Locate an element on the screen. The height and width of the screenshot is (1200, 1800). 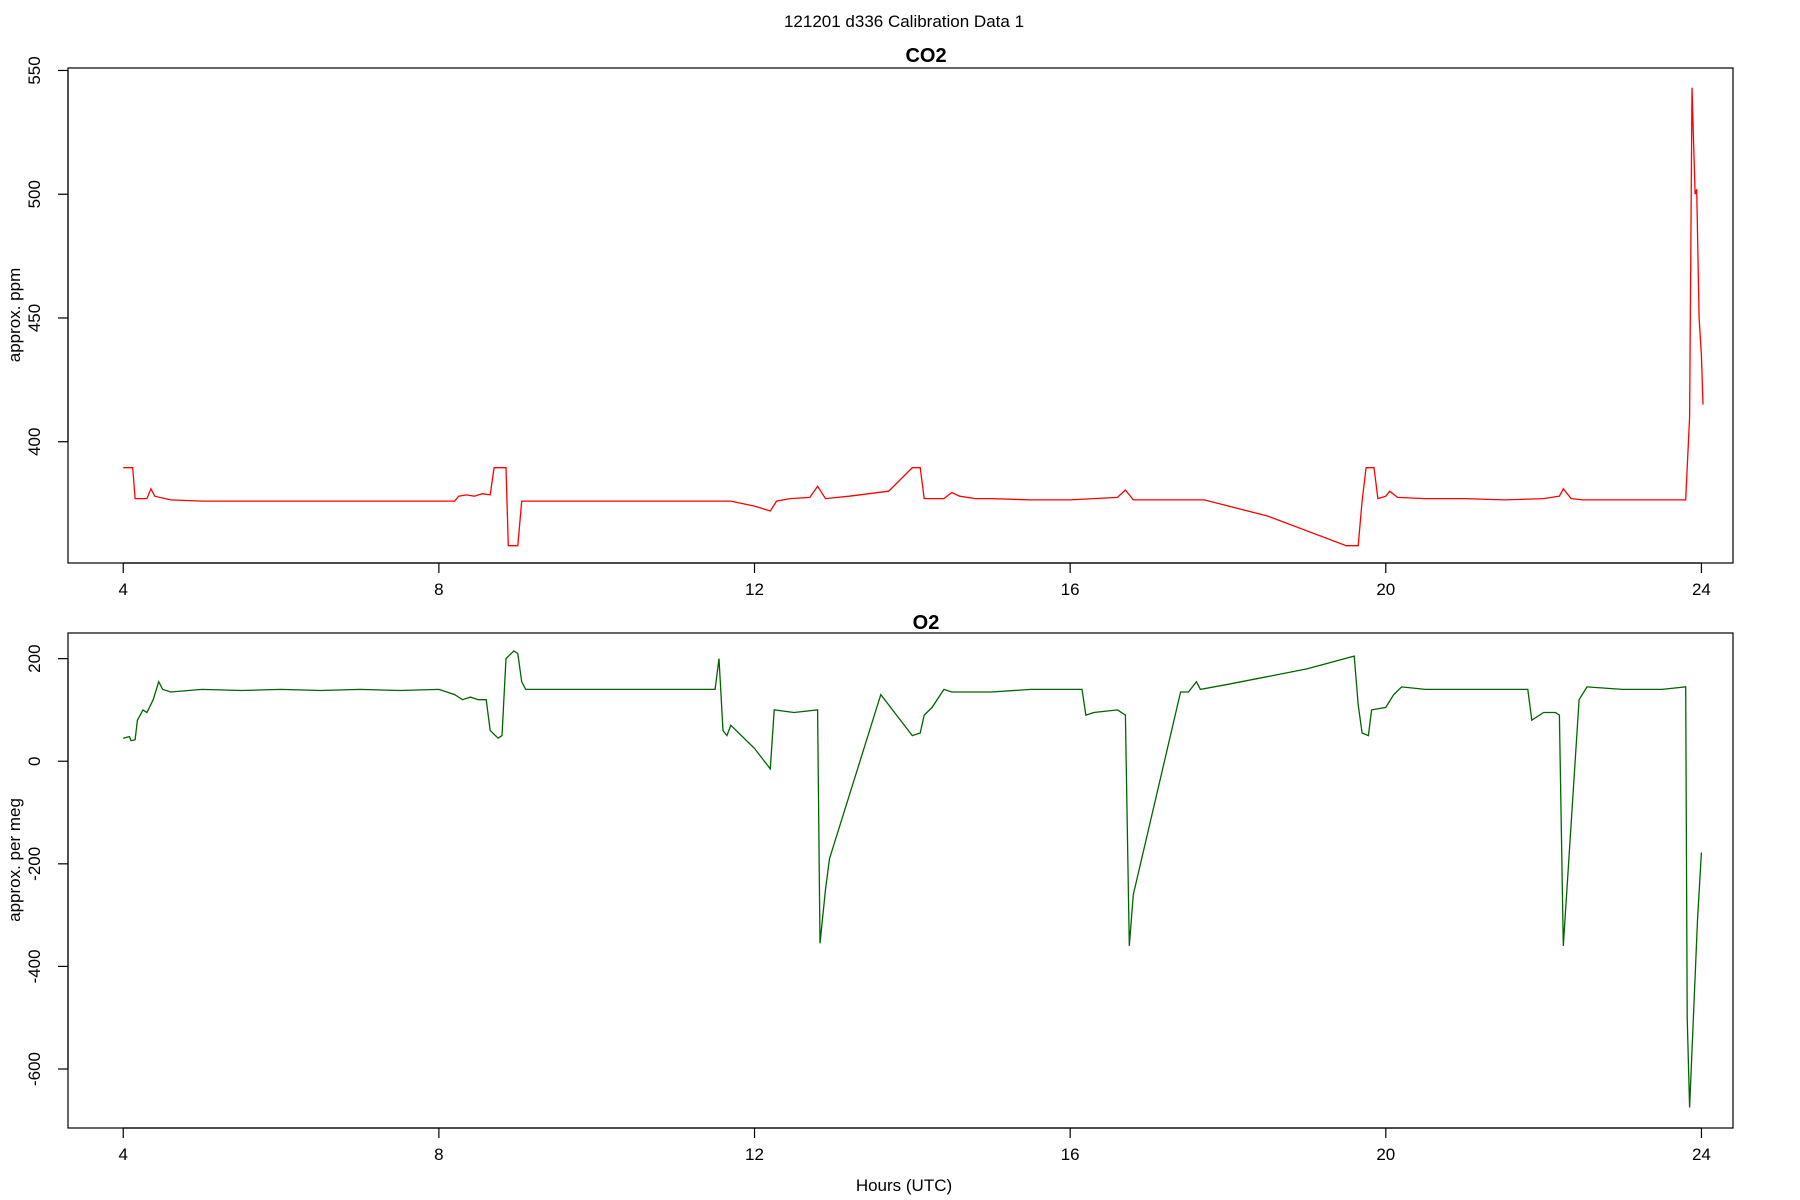
co2-y-axis-label: approx. ppm is located at coordinates (14, 315).